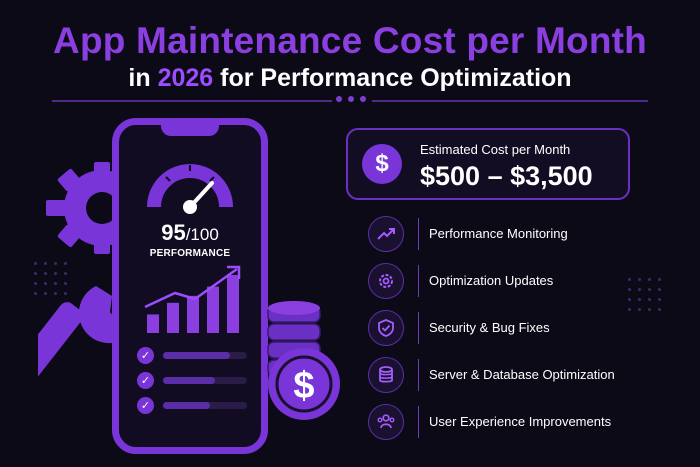 The image size is (700, 467). What do you see at coordinates (190, 129) in the screenshot?
I see `phone-notch` at bounding box center [190, 129].